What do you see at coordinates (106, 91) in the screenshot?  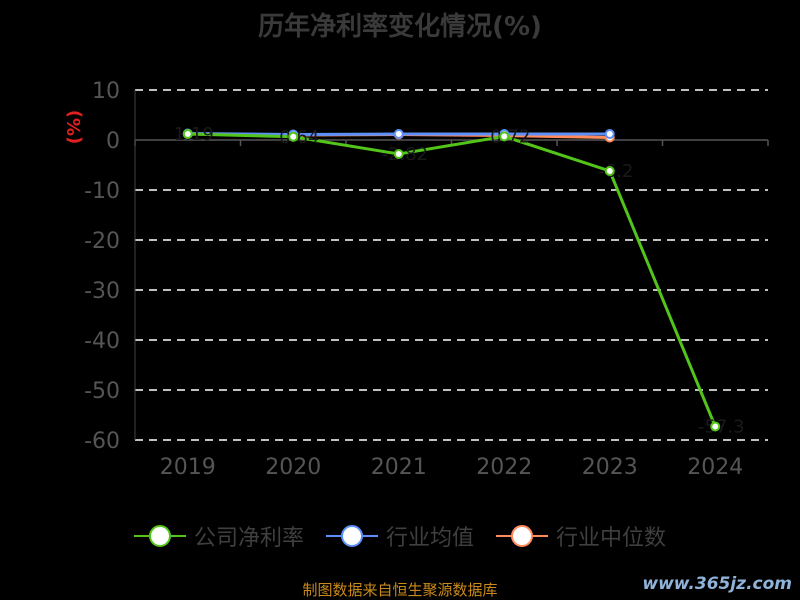 I see `y-tick-label: 10` at bounding box center [106, 91].